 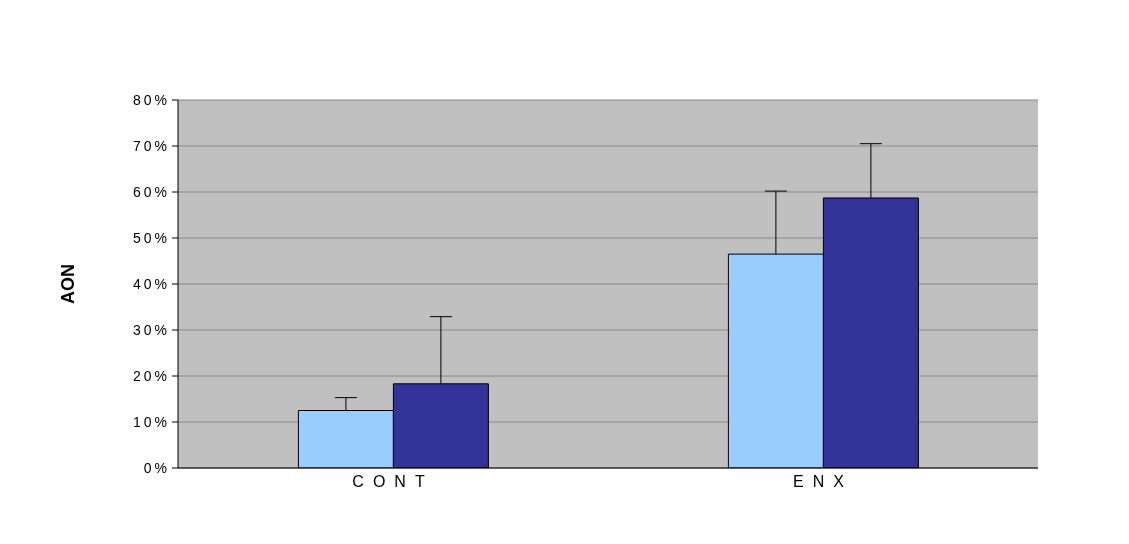 I want to click on x-tick-label: CONT, so click(x=393, y=482).